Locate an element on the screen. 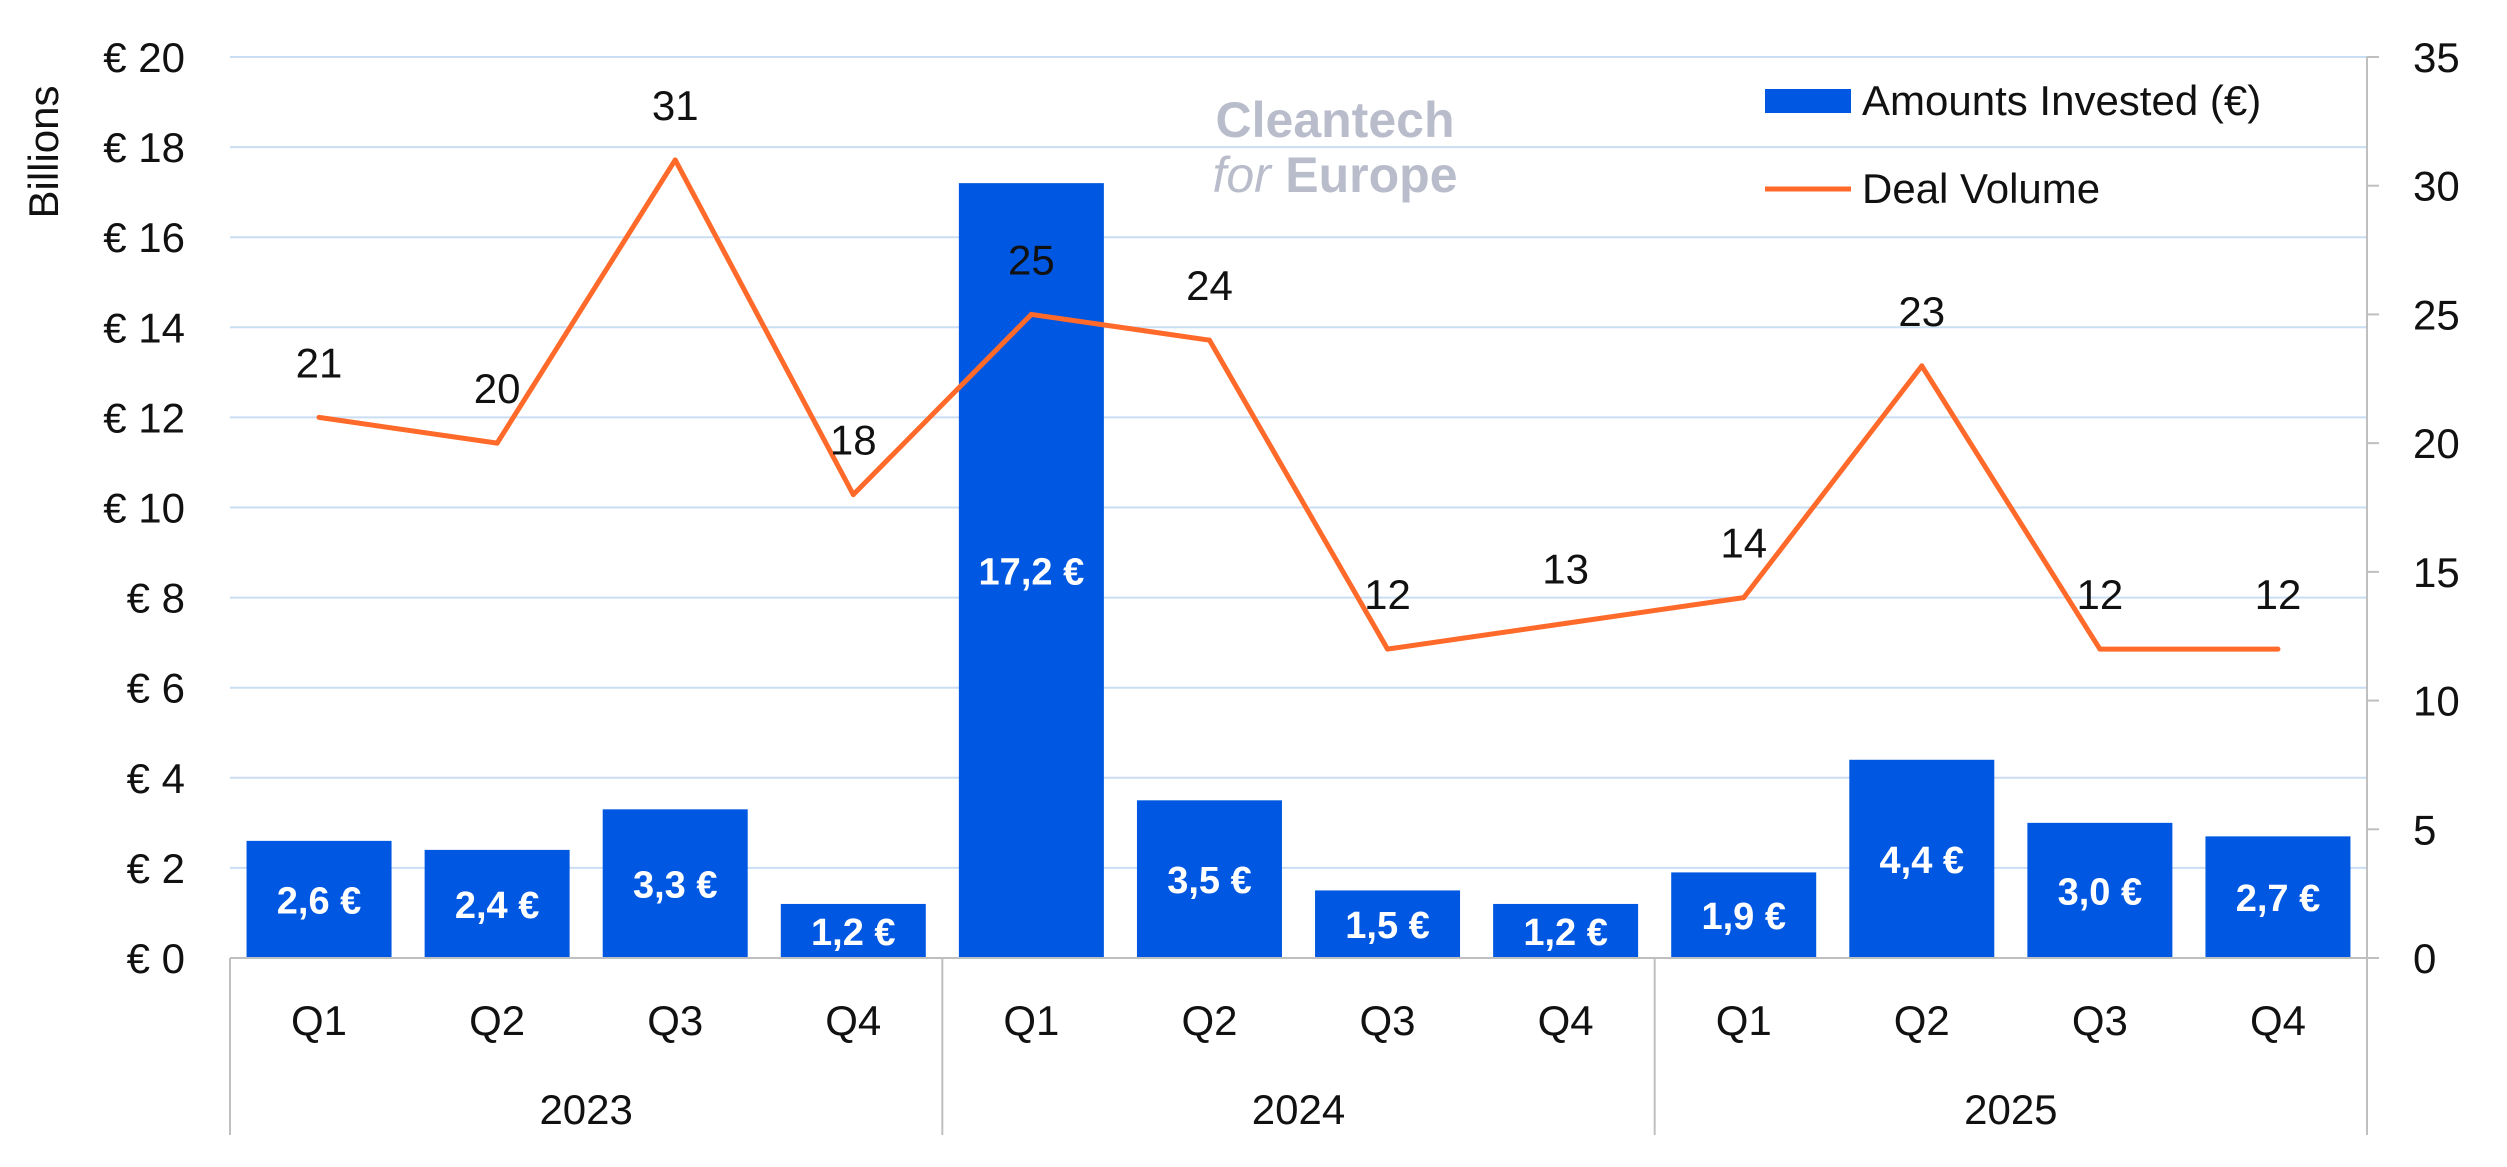 This screenshot has height=1167, width=2507. y-tick-label-right: 30 is located at coordinates (2436, 186).